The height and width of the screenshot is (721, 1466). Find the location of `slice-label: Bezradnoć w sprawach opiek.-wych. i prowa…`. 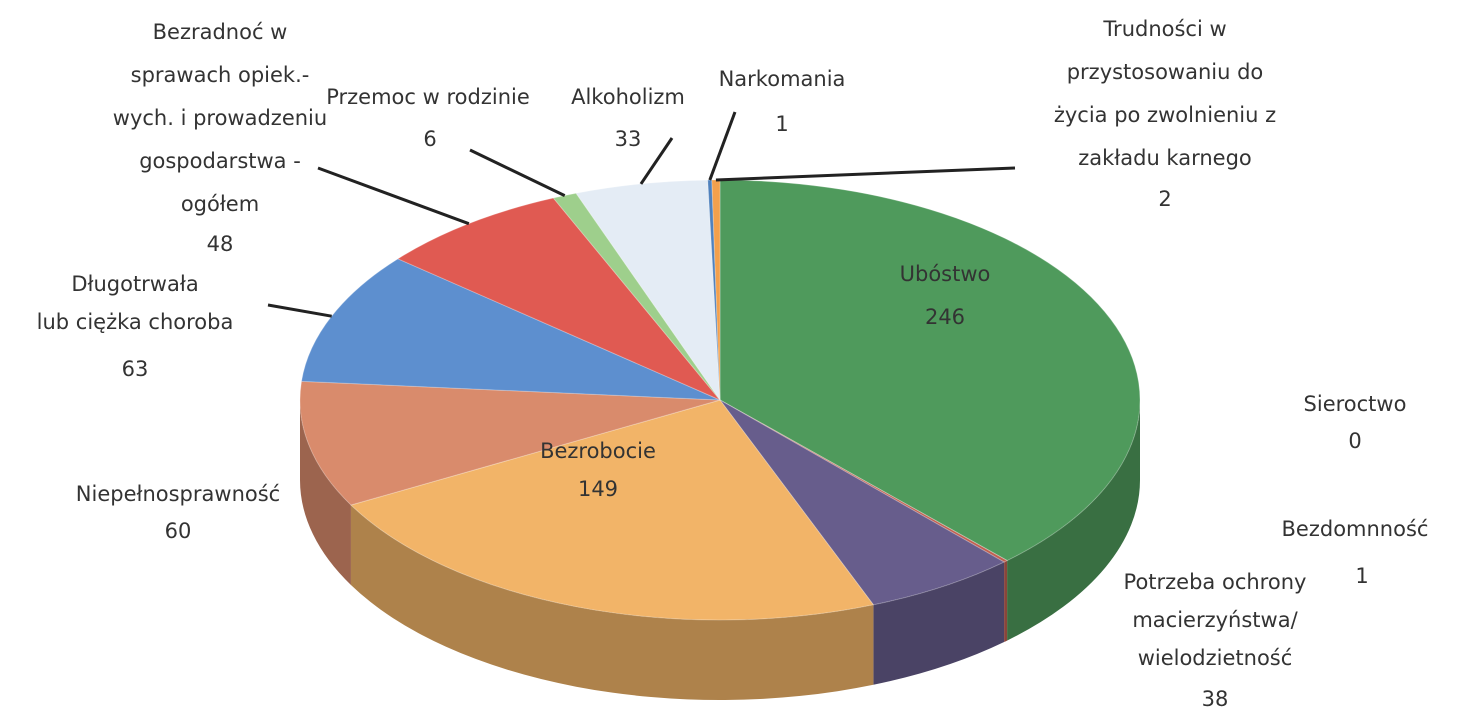

slice-label: Bezradnoć w sprawach opiek.-wych. i prowa… is located at coordinates (220, 118).